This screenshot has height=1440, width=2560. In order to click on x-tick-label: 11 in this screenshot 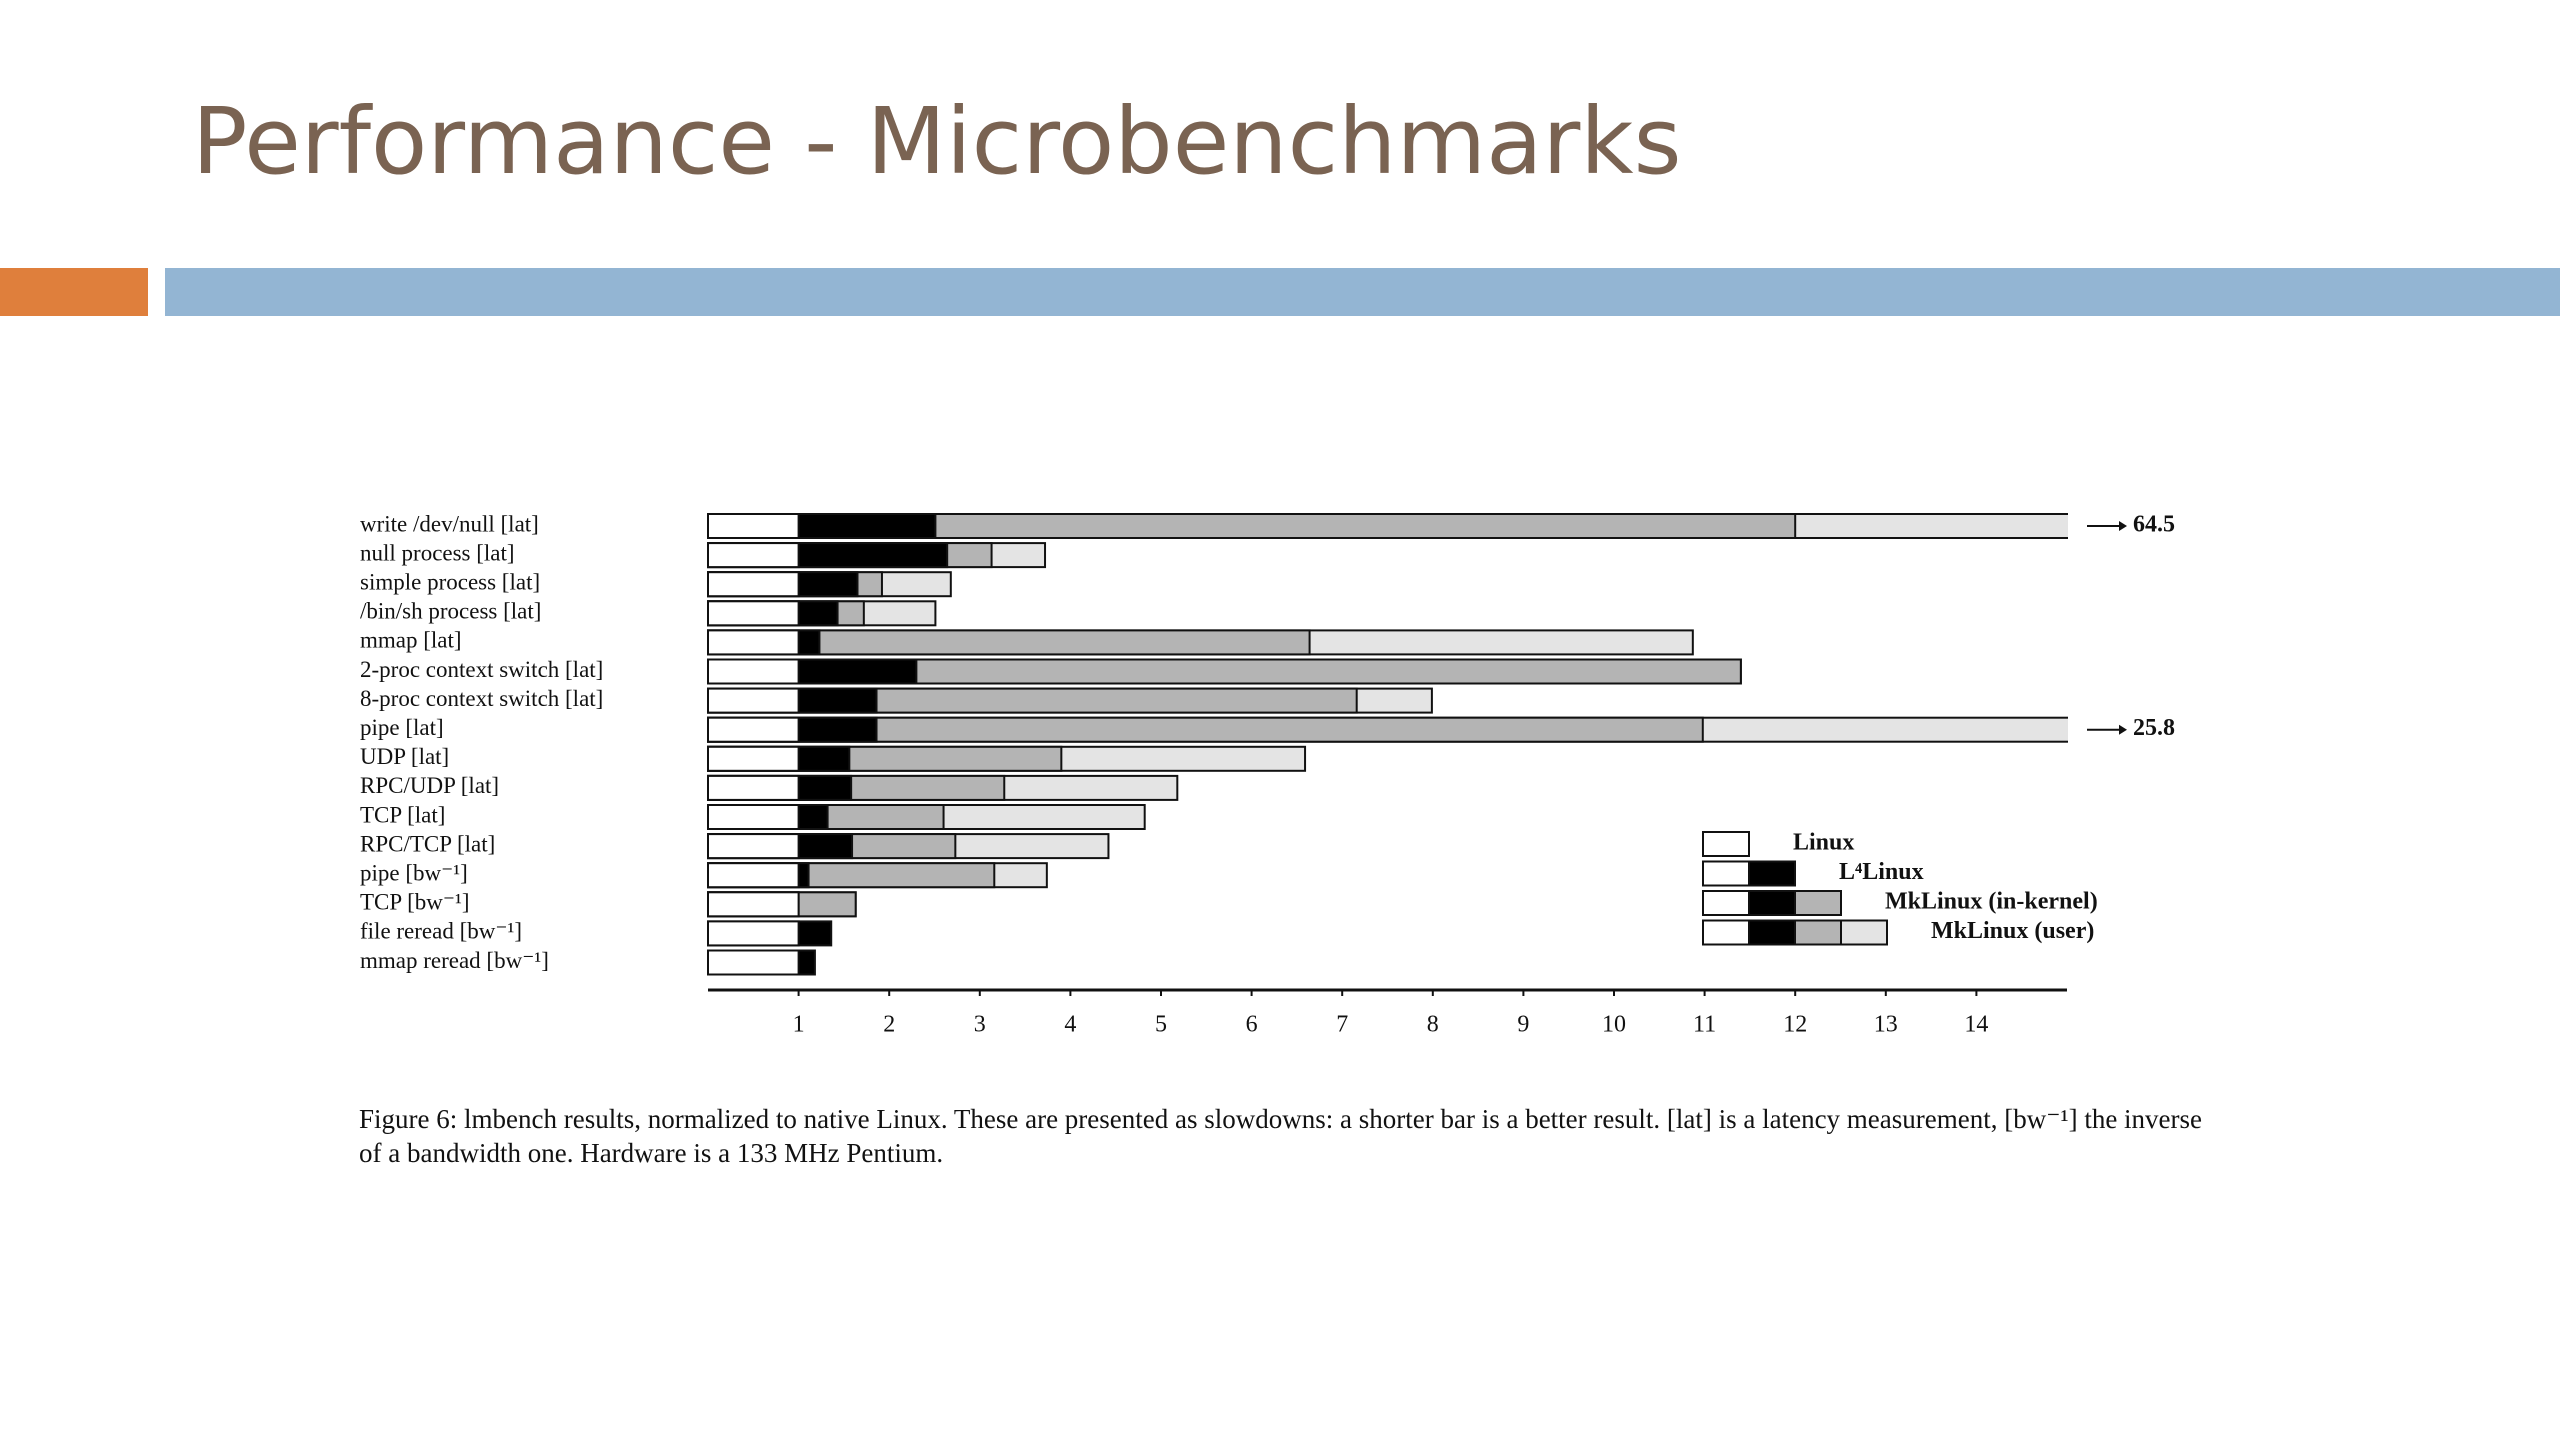, I will do `click(1704, 1025)`.